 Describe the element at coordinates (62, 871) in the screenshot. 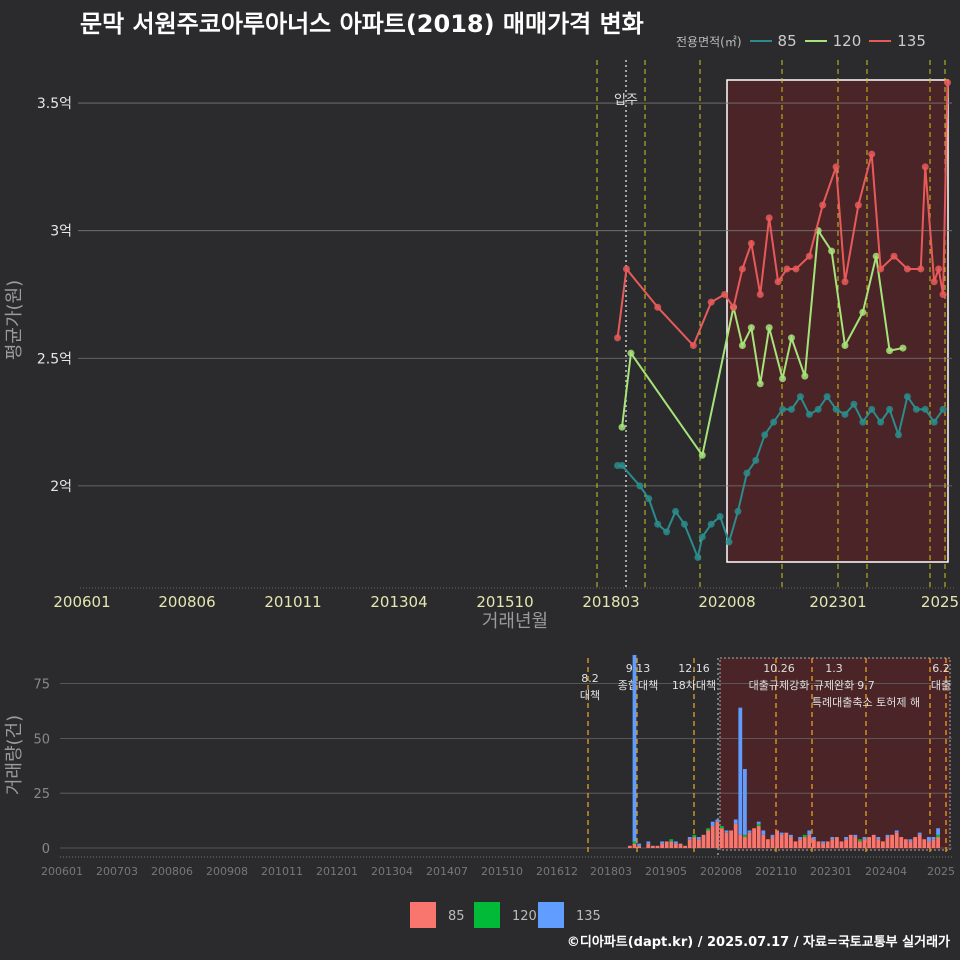

I see `x-tick-label-volume: 200601` at that location.